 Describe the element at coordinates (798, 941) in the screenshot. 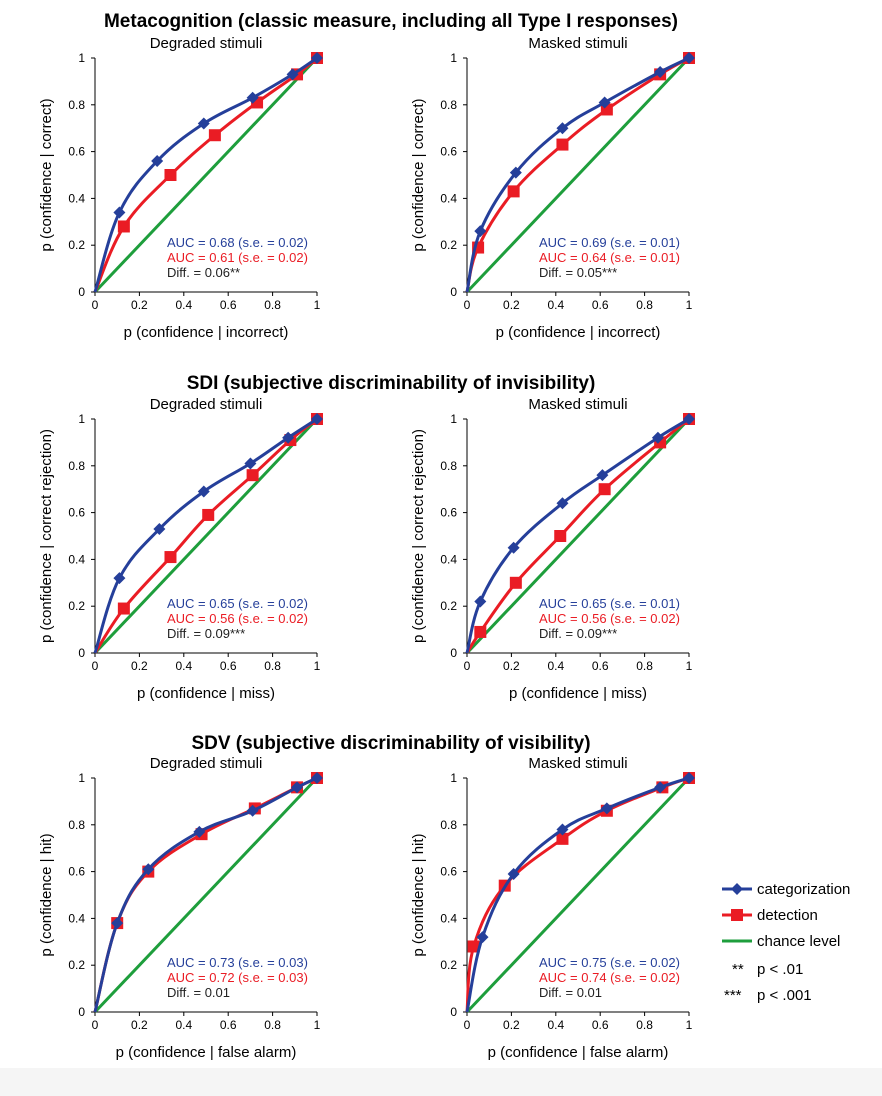

I see `legend-chance-label: chance level` at that location.